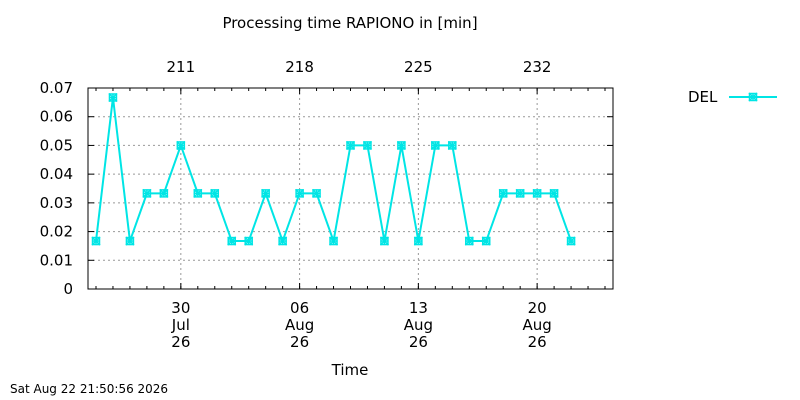  Describe the element at coordinates (56, 88) in the screenshot. I see `y-tick-label: 0.07` at that location.